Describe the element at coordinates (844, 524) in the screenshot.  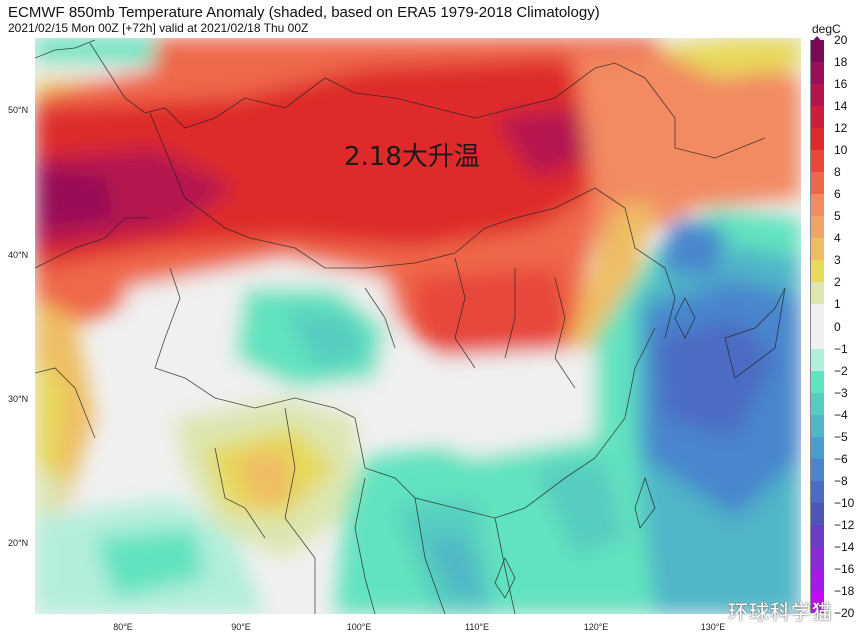
I see `colorbar-tick-label: −12` at that location.